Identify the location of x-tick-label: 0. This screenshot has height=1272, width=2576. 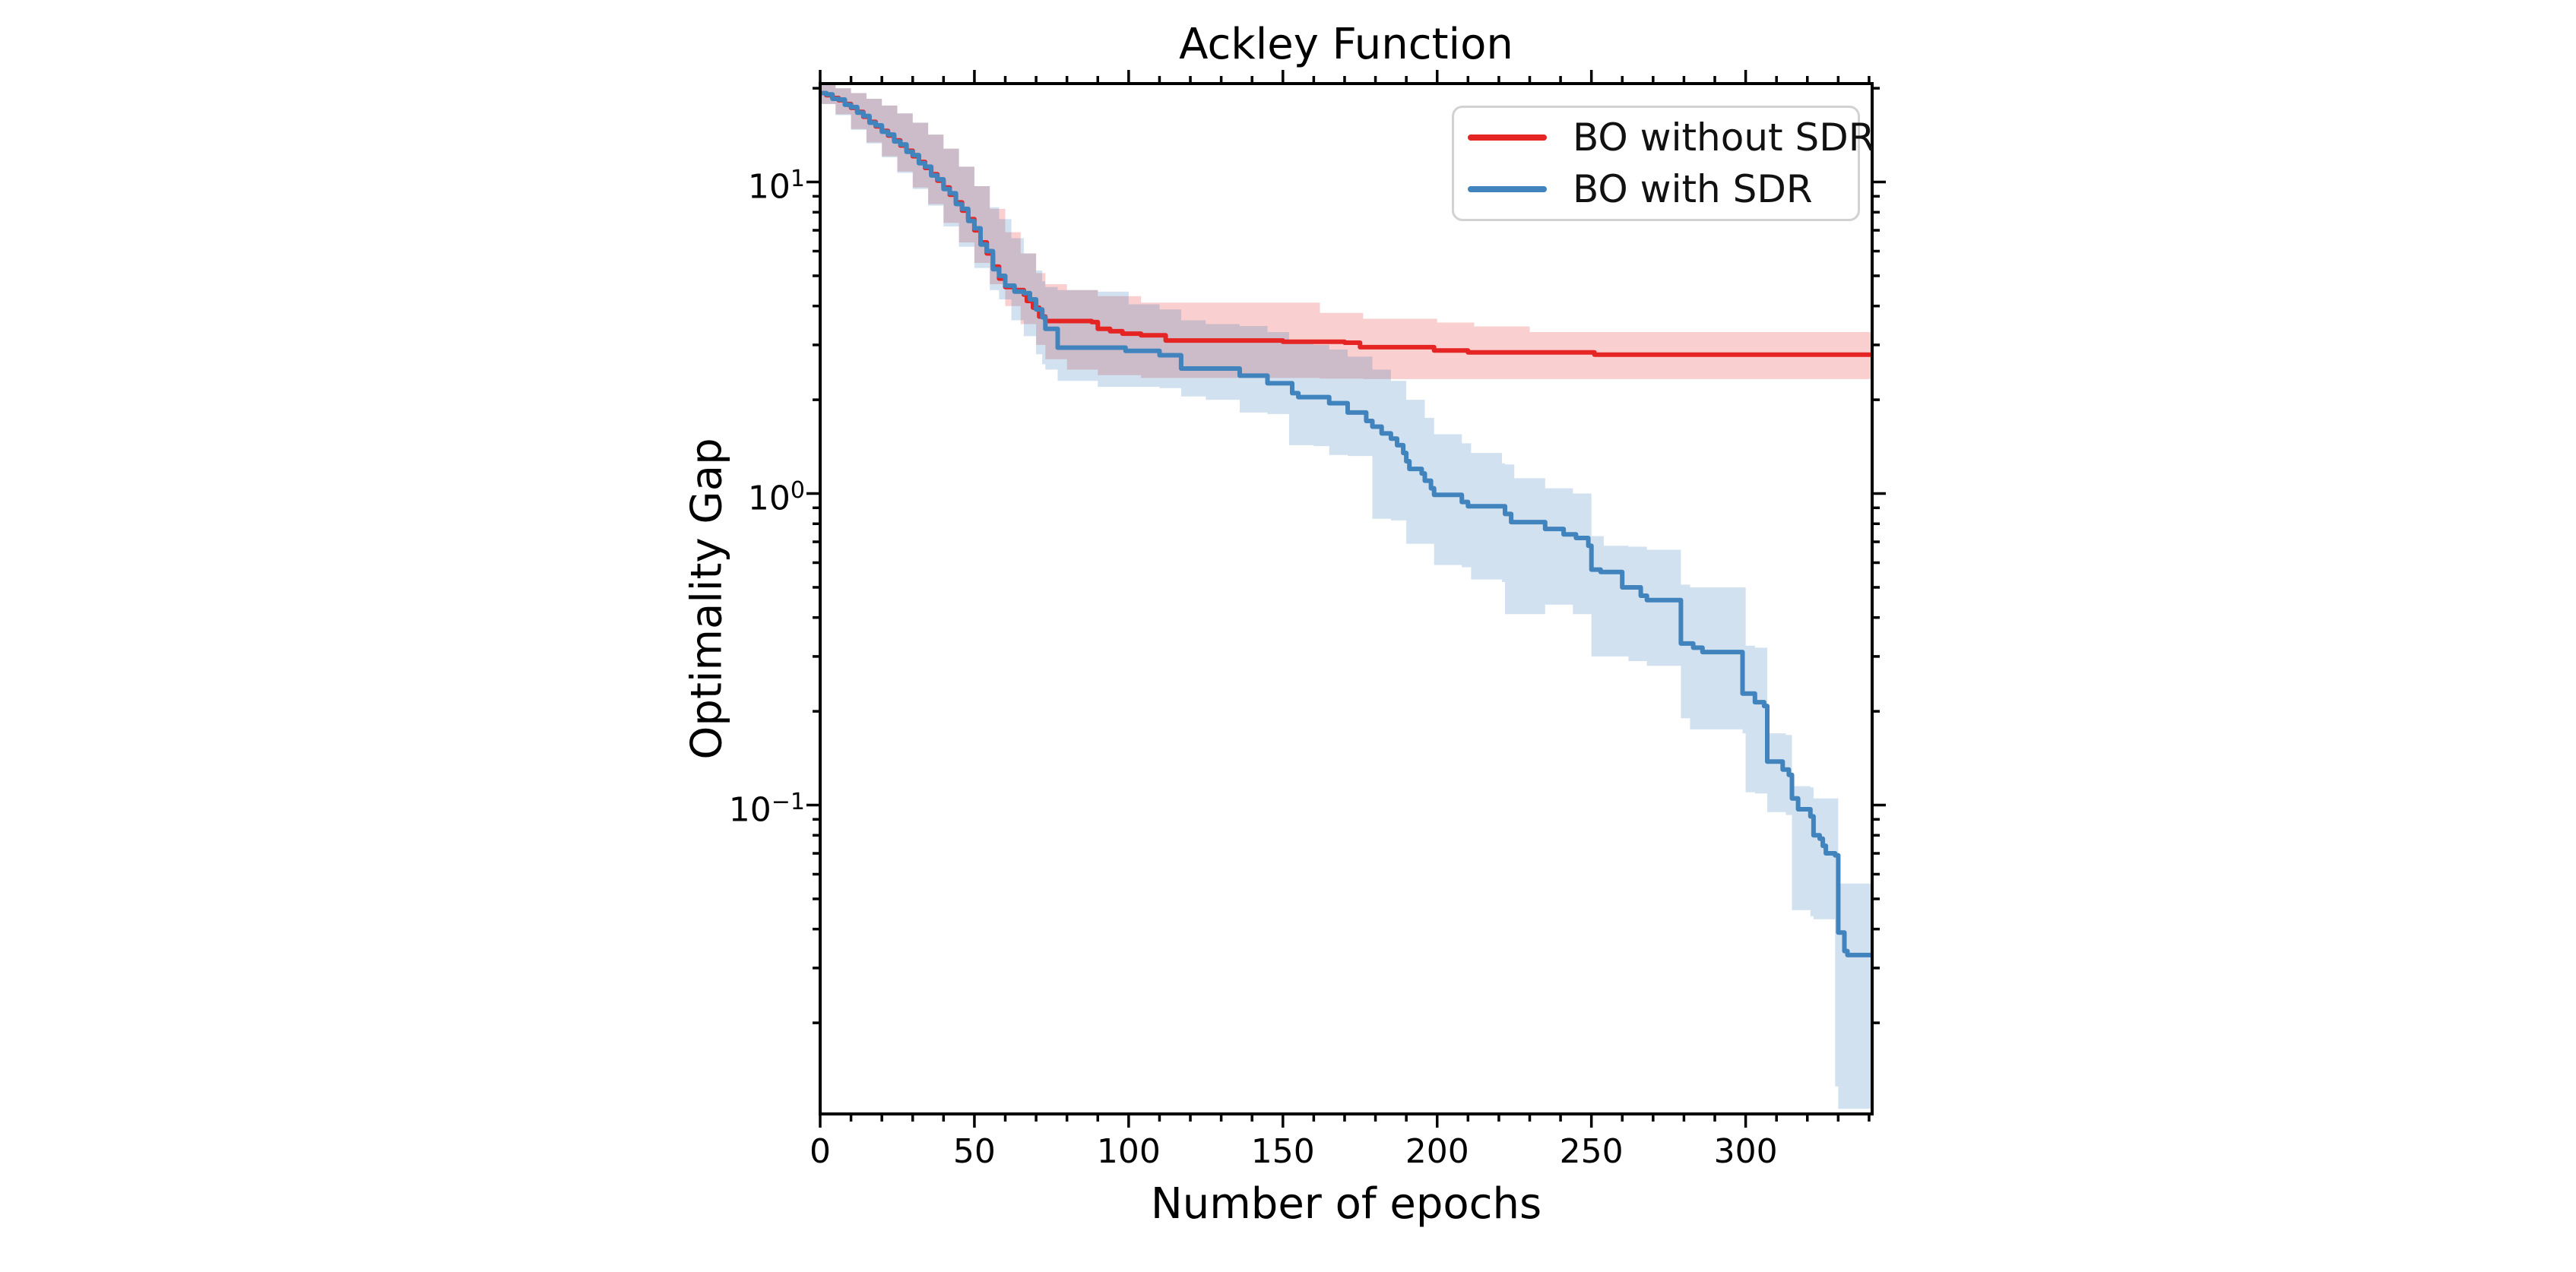
(820, 1151).